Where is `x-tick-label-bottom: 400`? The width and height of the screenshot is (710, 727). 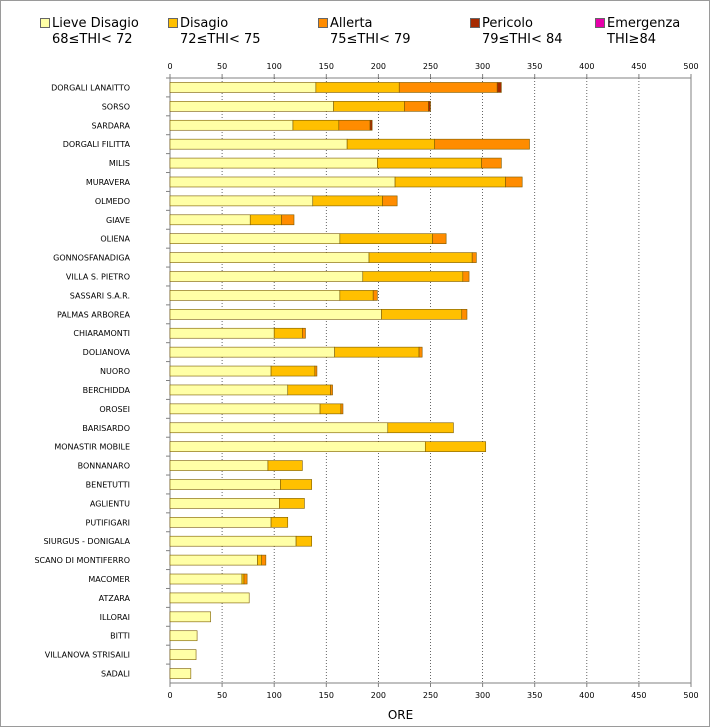
x-tick-label-bottom: 400 is located at coordinates (586, 695).